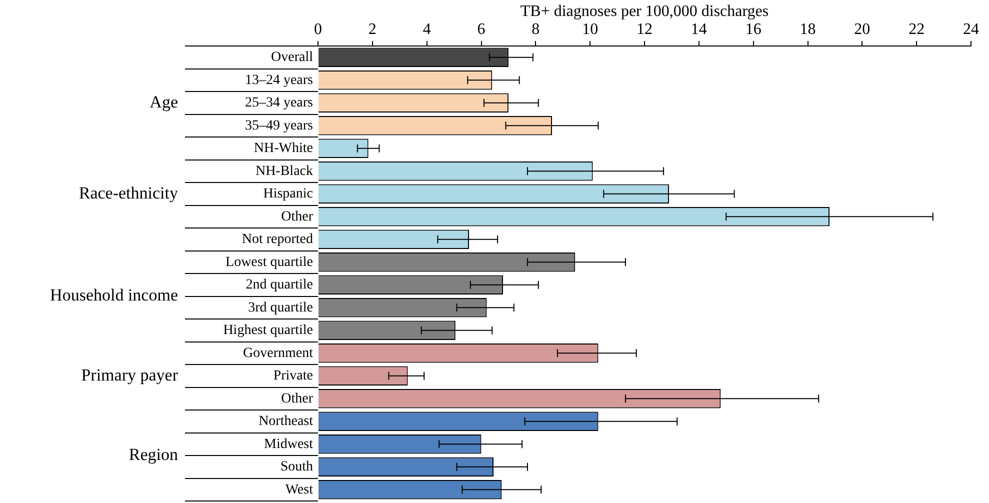  What do you see at coordinates (590, 29) in the screenshot?
I see `x-tick-label: 10` at bounding box center [590, 29].